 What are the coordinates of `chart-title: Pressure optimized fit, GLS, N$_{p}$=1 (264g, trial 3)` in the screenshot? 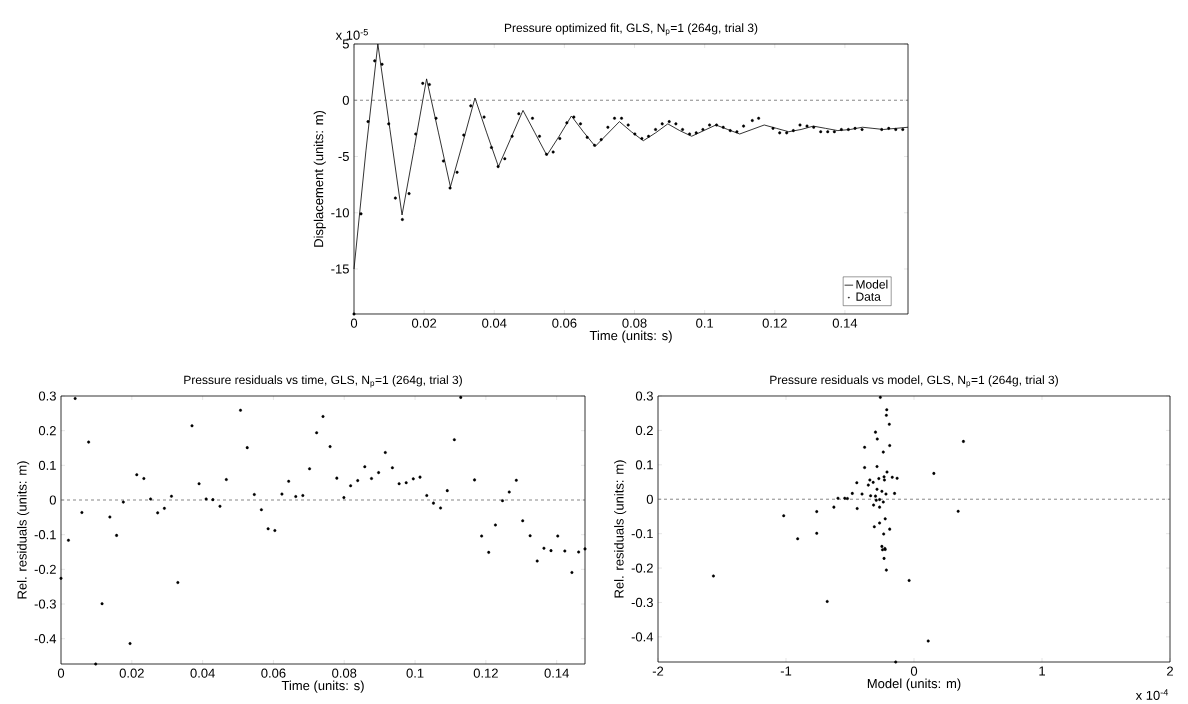 It's located at (631, 29).